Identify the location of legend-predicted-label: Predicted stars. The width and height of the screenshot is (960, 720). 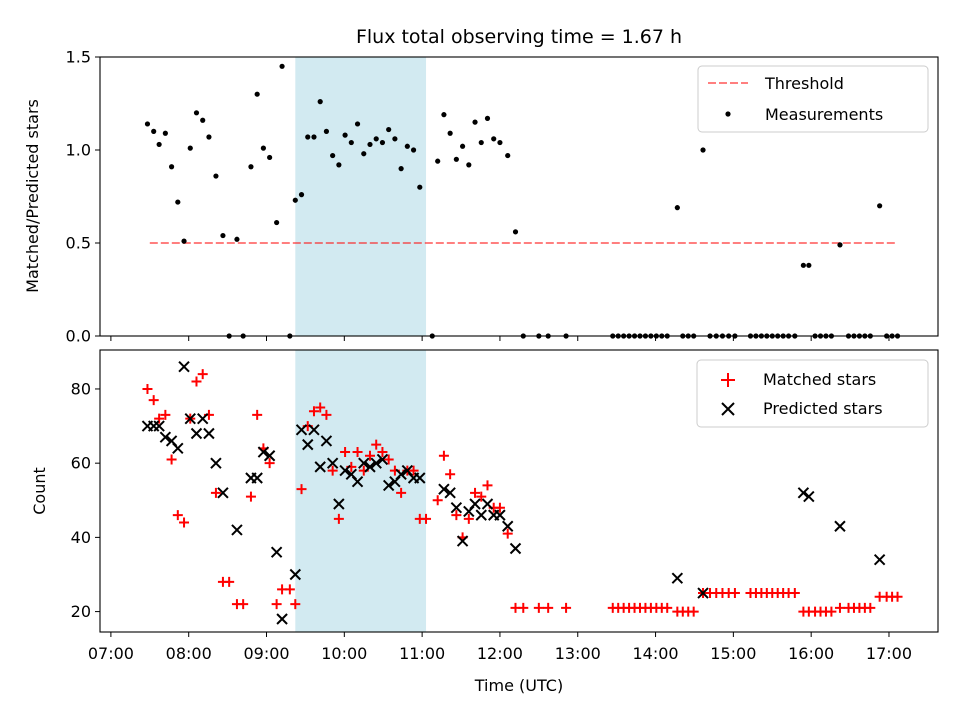
(823, 408).